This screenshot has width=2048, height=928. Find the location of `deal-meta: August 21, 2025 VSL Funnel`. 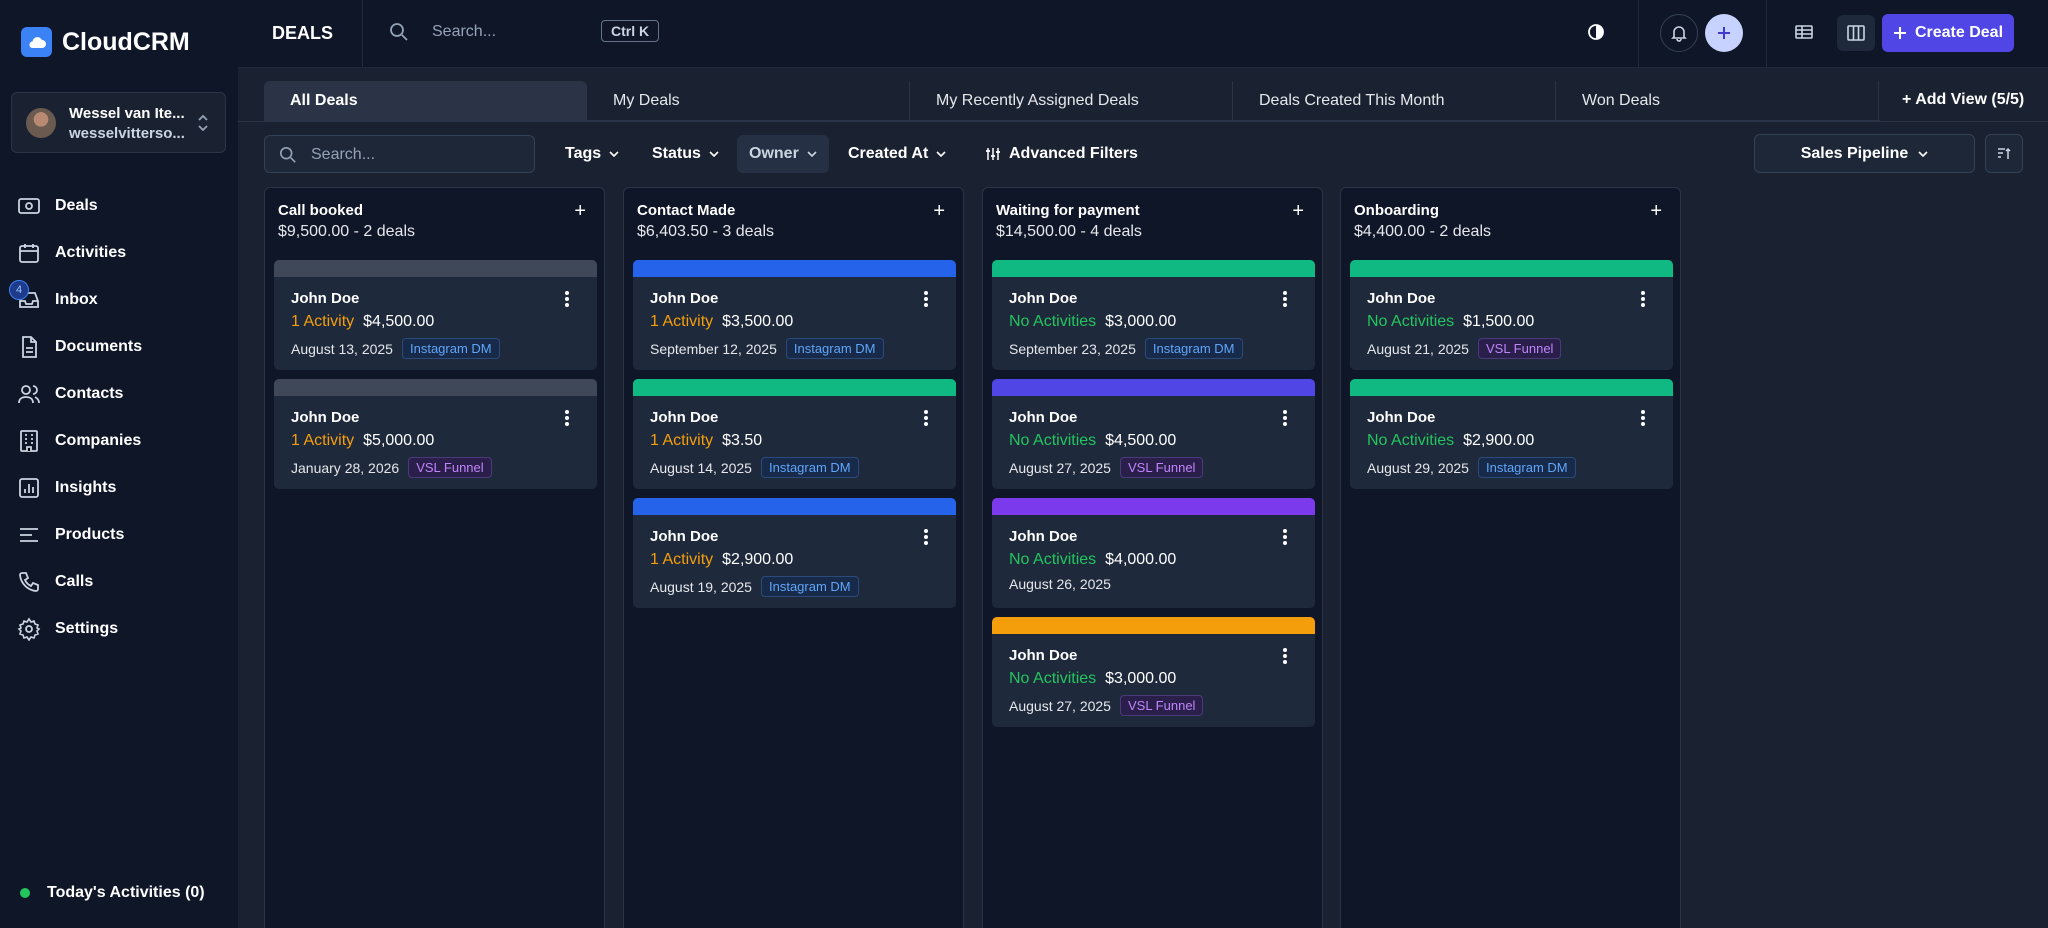

deal-meta: August 21, 2025 VSL Funnel is located at coordinates (1464, 348).